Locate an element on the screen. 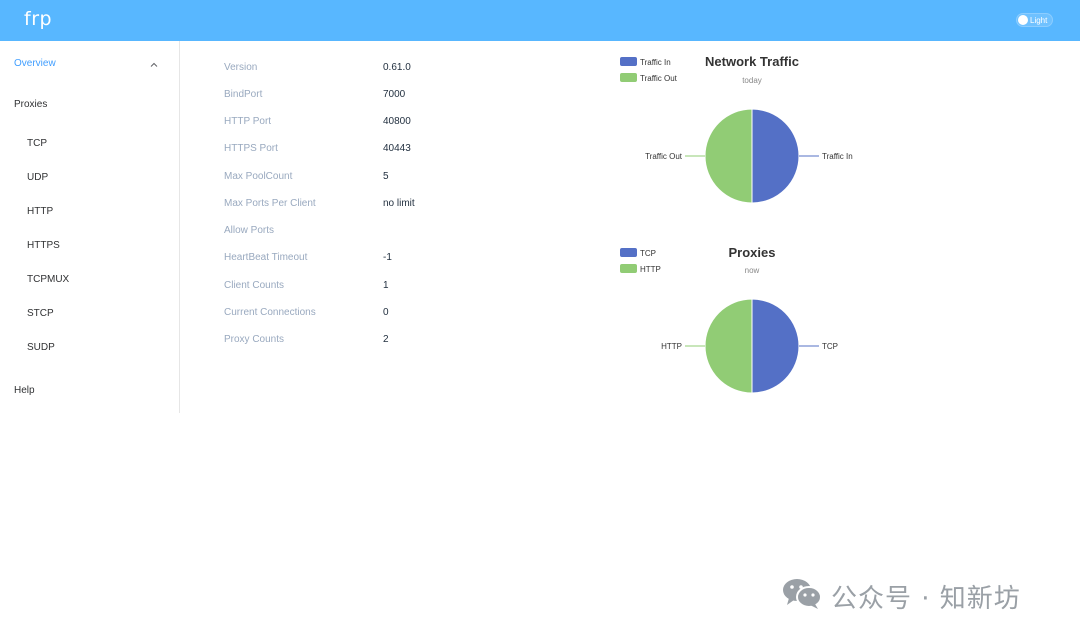  info-label-bindport: BindPort is located at coordinates (243, 94).